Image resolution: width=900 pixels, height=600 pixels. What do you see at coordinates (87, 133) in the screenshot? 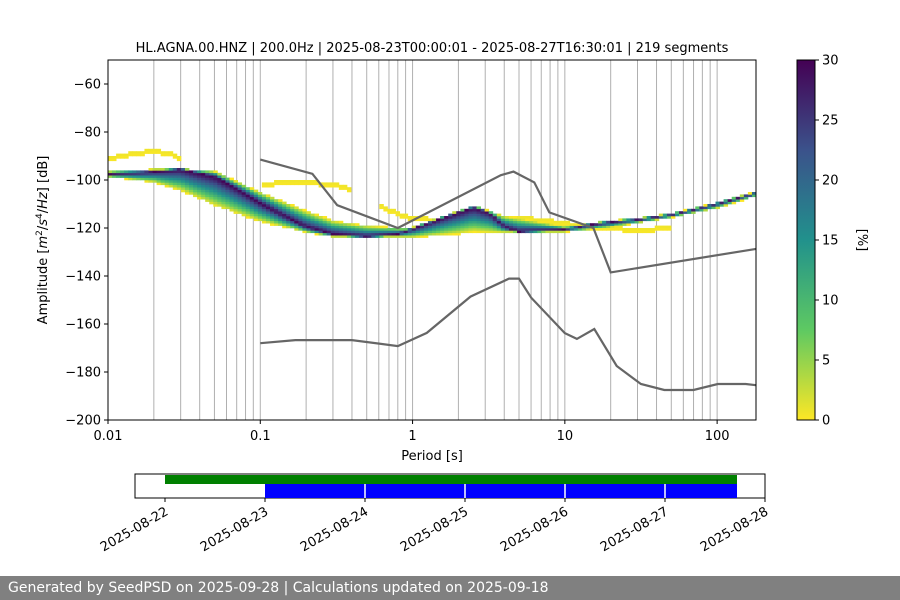
I see `y-tick-label: −80` at bounding box center [87, 133].